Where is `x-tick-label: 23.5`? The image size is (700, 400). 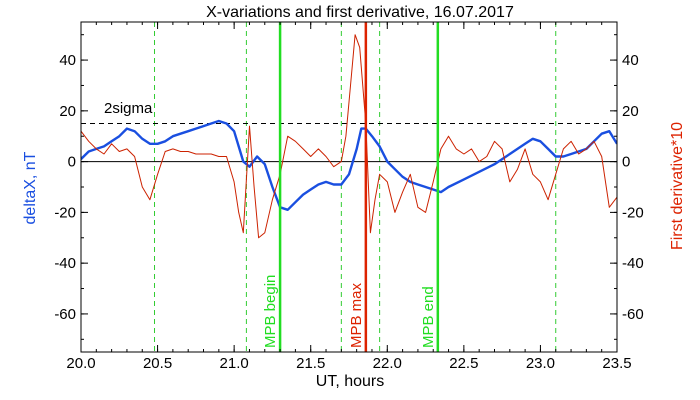 x-tick-label: 23.5 is located at coordinates (616, 363).